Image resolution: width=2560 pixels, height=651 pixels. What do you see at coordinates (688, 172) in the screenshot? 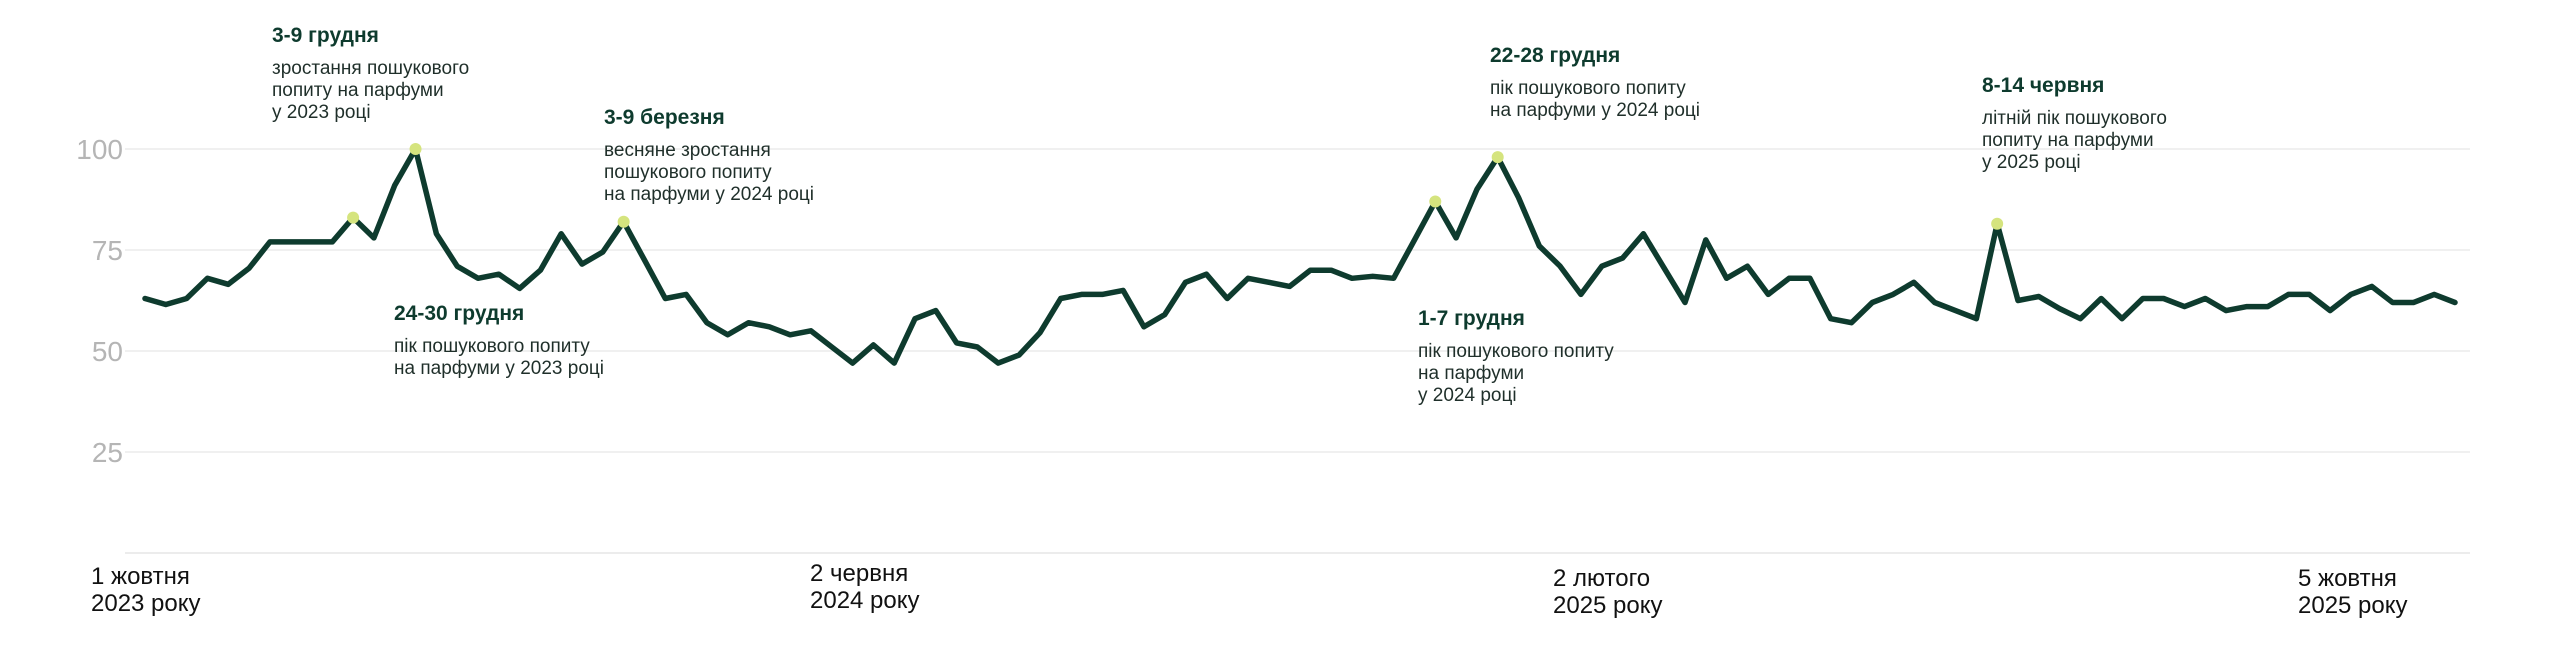
I see `annotation-text: пошукового попиту` at bounding box center [688, 172].